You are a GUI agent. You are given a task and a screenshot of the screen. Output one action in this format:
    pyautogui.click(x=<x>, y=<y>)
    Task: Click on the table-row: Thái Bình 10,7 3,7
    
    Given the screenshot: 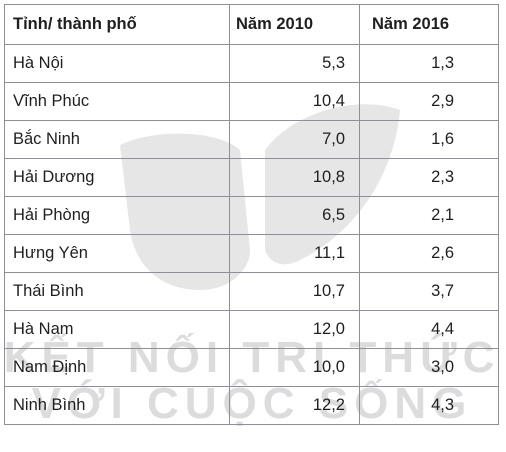 What is the action you would take?
    pyautogui.click(x=251, y=291)
    